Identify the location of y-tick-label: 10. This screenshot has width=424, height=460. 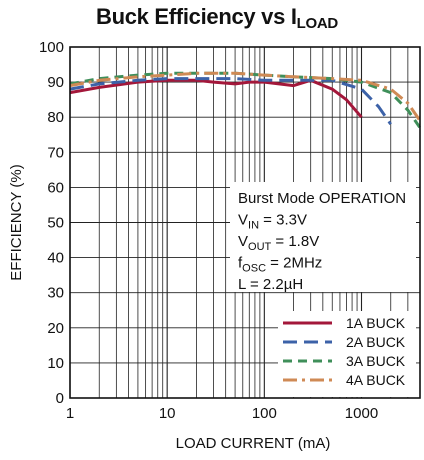
(55, 363).